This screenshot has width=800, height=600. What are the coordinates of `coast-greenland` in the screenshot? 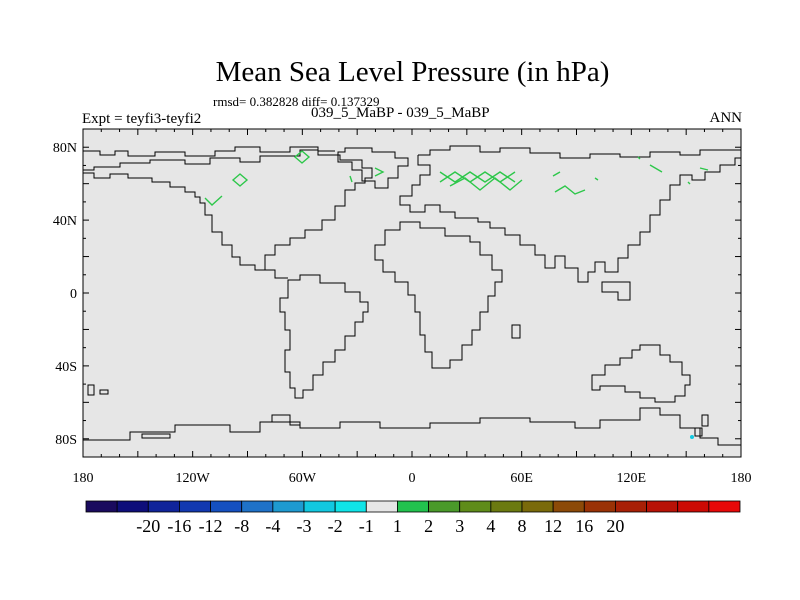 It's located at (373, 168).